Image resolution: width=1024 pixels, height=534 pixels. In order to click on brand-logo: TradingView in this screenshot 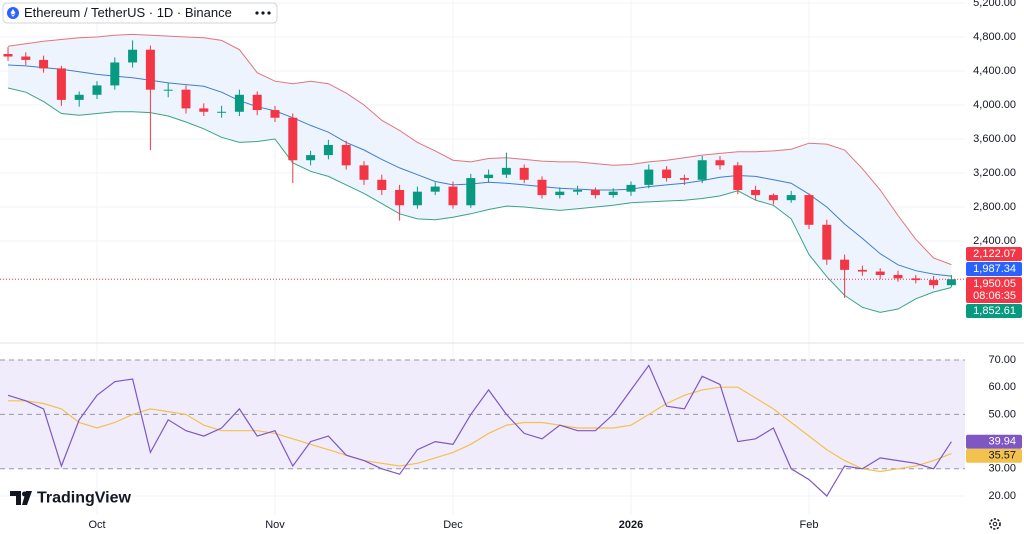, I will do `click(71, 498)`.